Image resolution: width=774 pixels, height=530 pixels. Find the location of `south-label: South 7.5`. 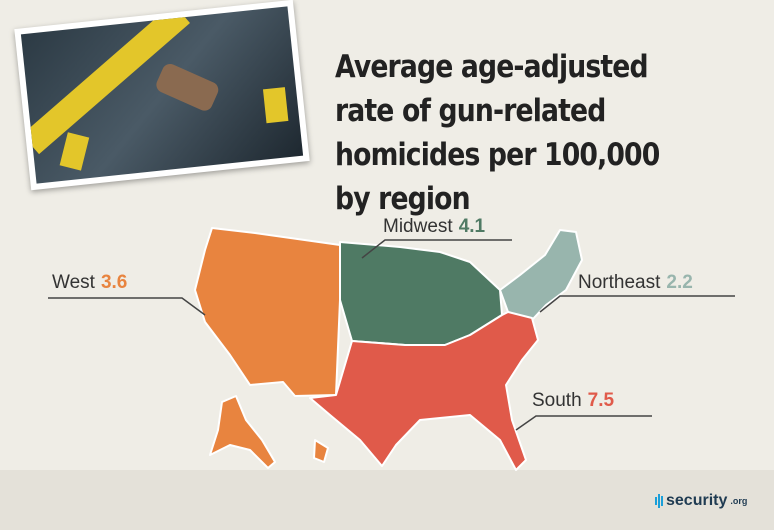

south-label: South 7.5 is located at coordinates (573, 401).